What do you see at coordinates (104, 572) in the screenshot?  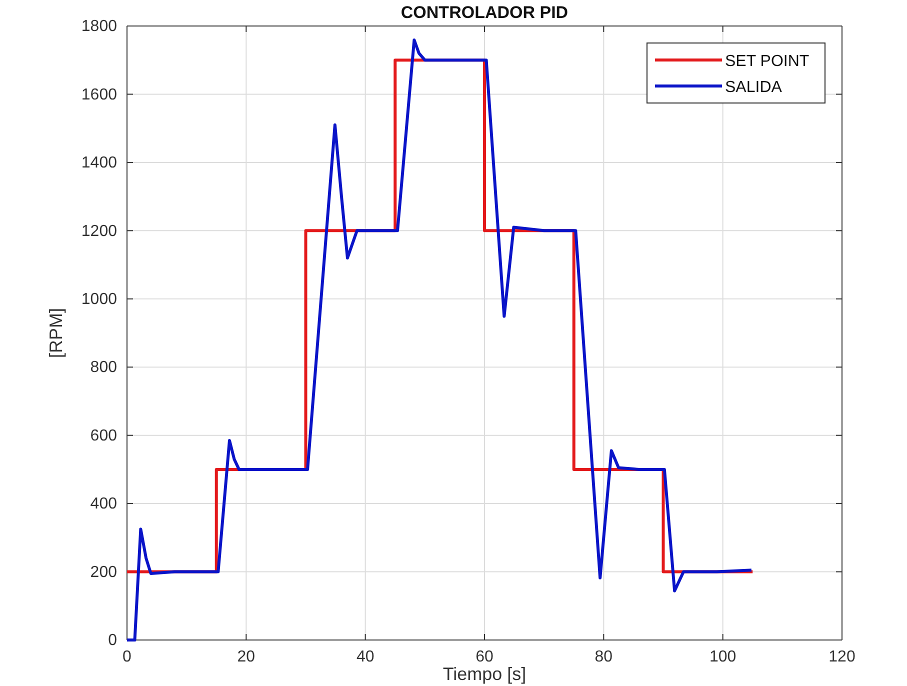 I see `y-tick-label: 200` at bounding box center [104, 572].